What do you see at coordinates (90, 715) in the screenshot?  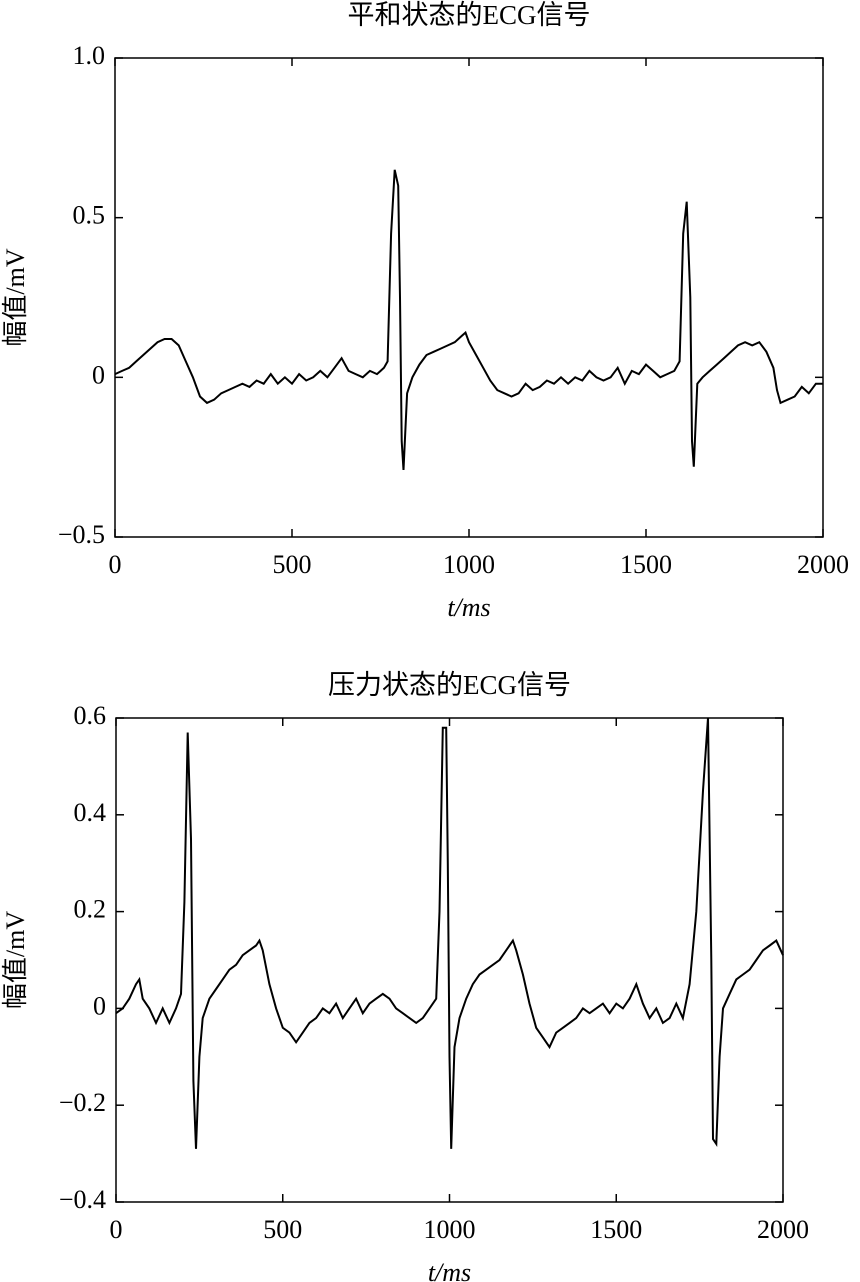 I see `y-tick-label: 0.6` at bounding box center [90, 715].